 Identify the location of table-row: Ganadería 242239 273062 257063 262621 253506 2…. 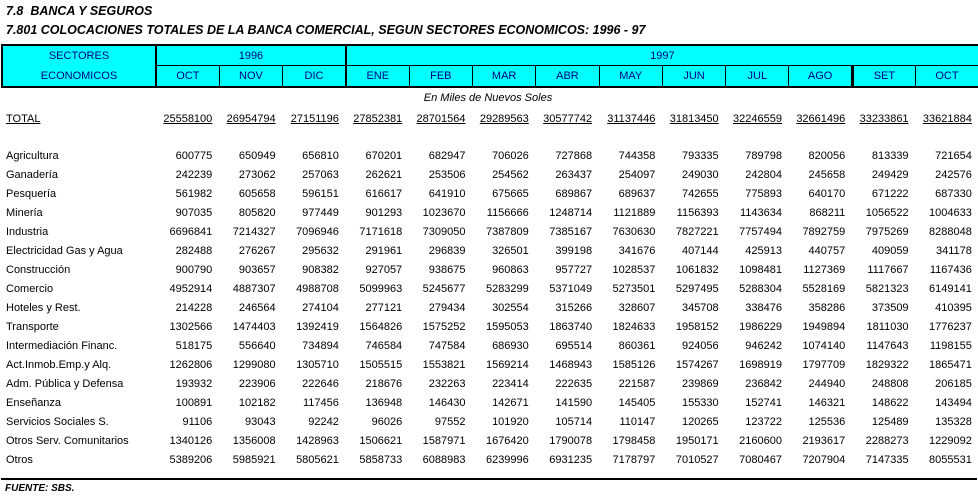
(489, 174).